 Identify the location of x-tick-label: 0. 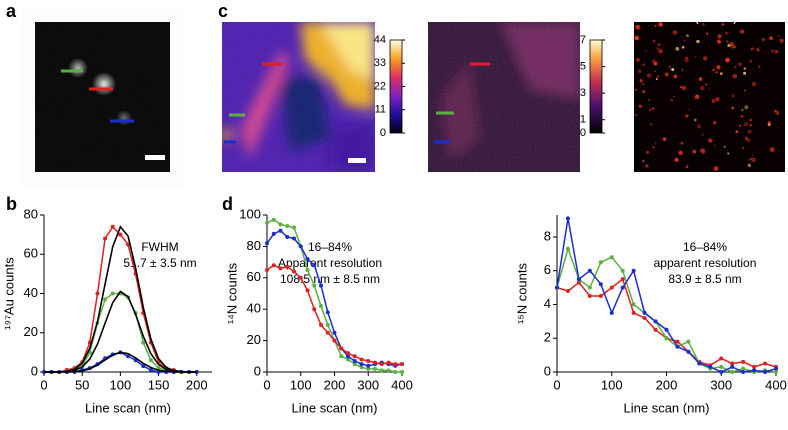
(556, 384).